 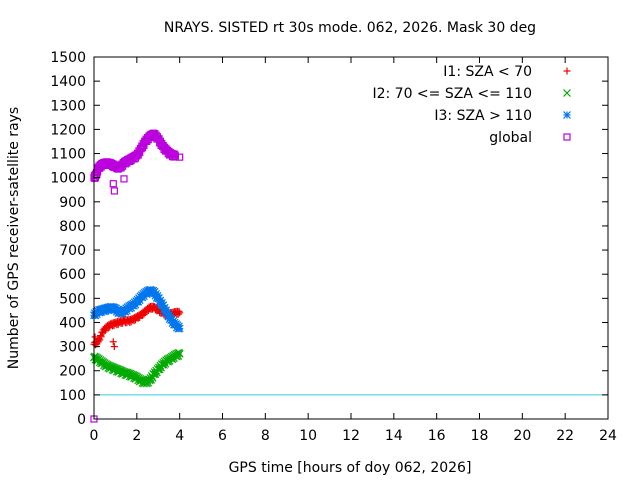 I want to click on legend-marker-cross, so click(x=567, y=93).